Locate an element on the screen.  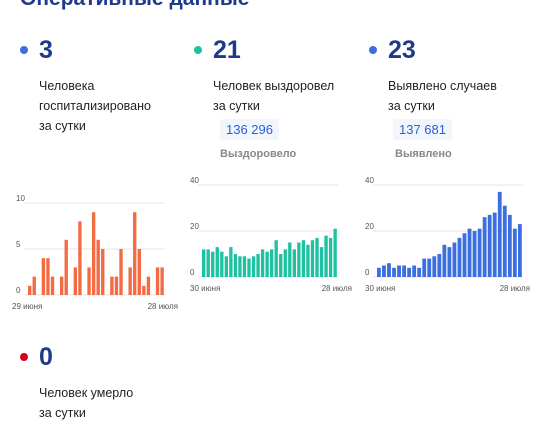
x-start-label: 29 июня is located at coordinates (27, 306).